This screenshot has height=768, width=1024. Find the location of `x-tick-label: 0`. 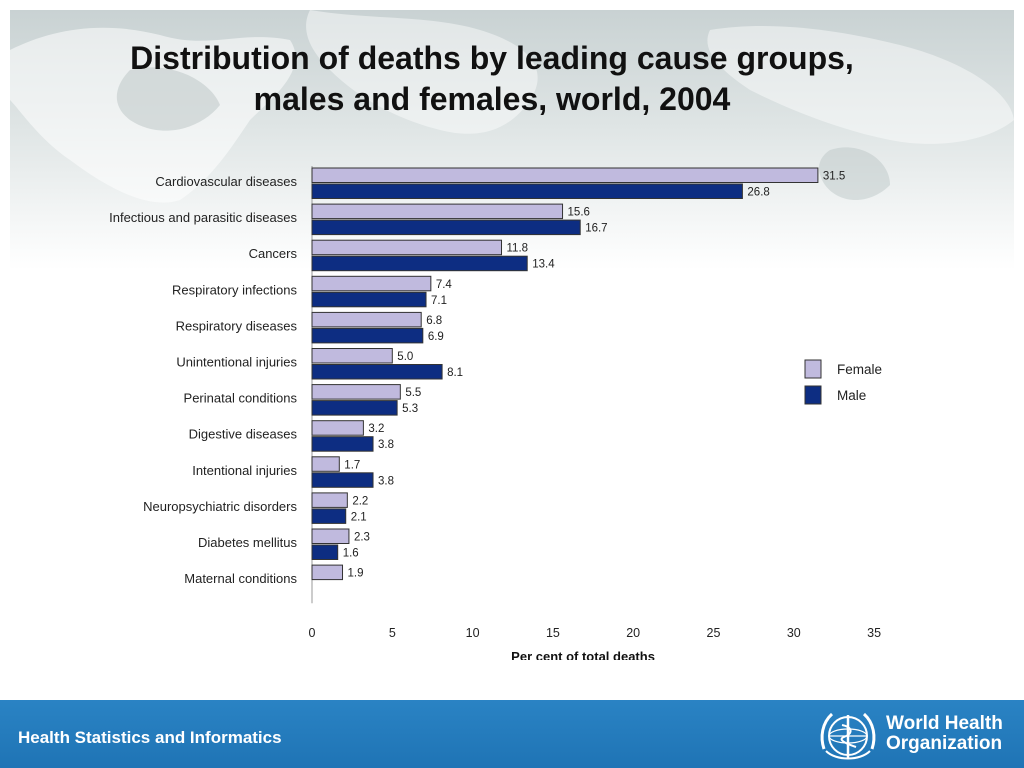

x-tick-label: 0 is located at coordinates (312, 633).